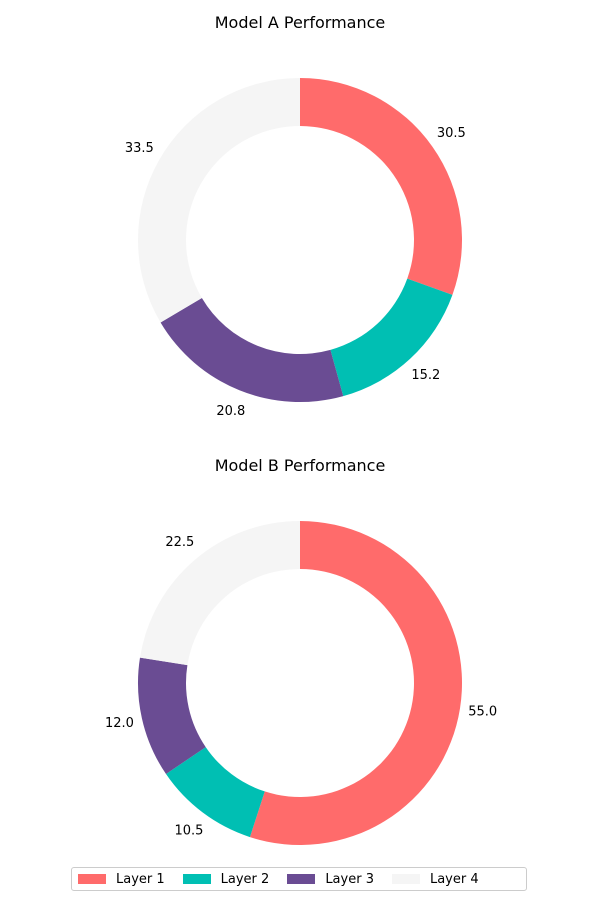 Image resolution: width=600 pixels, height=900 pixels. I want to click on legend-item-layer-3: Layer 3, so click(330, 879).